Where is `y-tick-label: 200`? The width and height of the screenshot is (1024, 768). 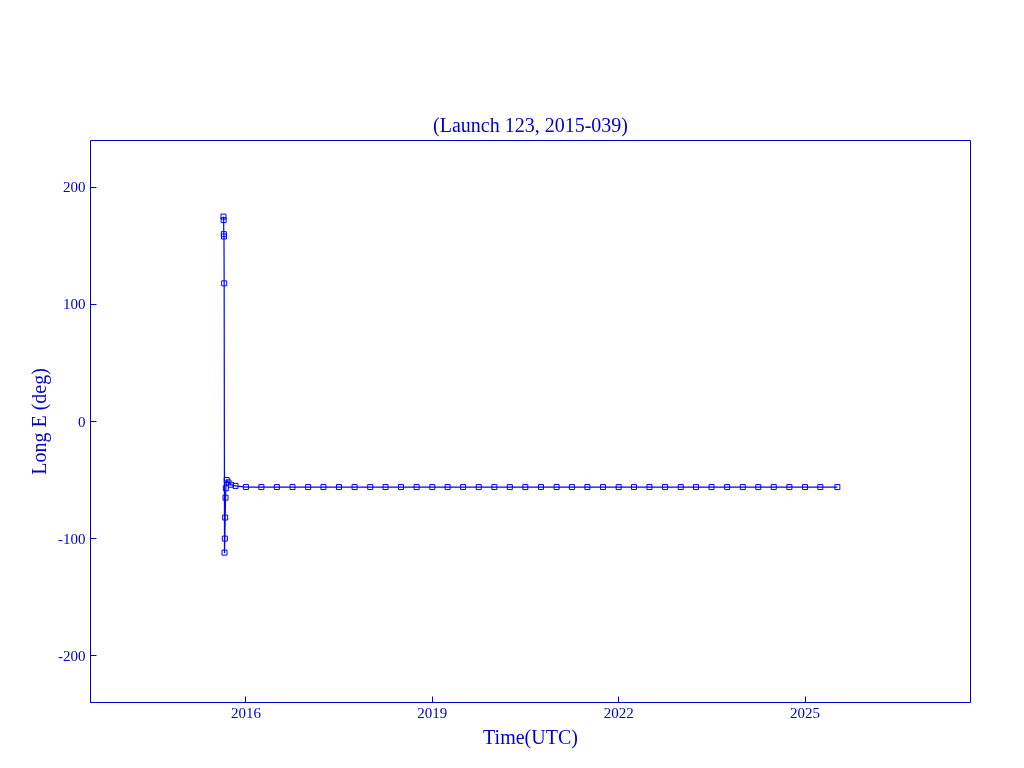
y-tick-label: 200 is located at coordinates (74, 187).